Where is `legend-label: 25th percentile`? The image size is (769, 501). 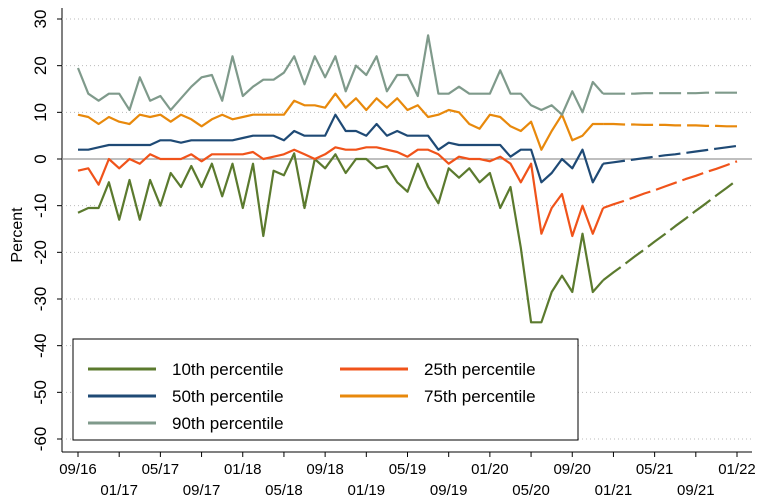
legend-label: 25th percentile is located at coordinates (480, 369).